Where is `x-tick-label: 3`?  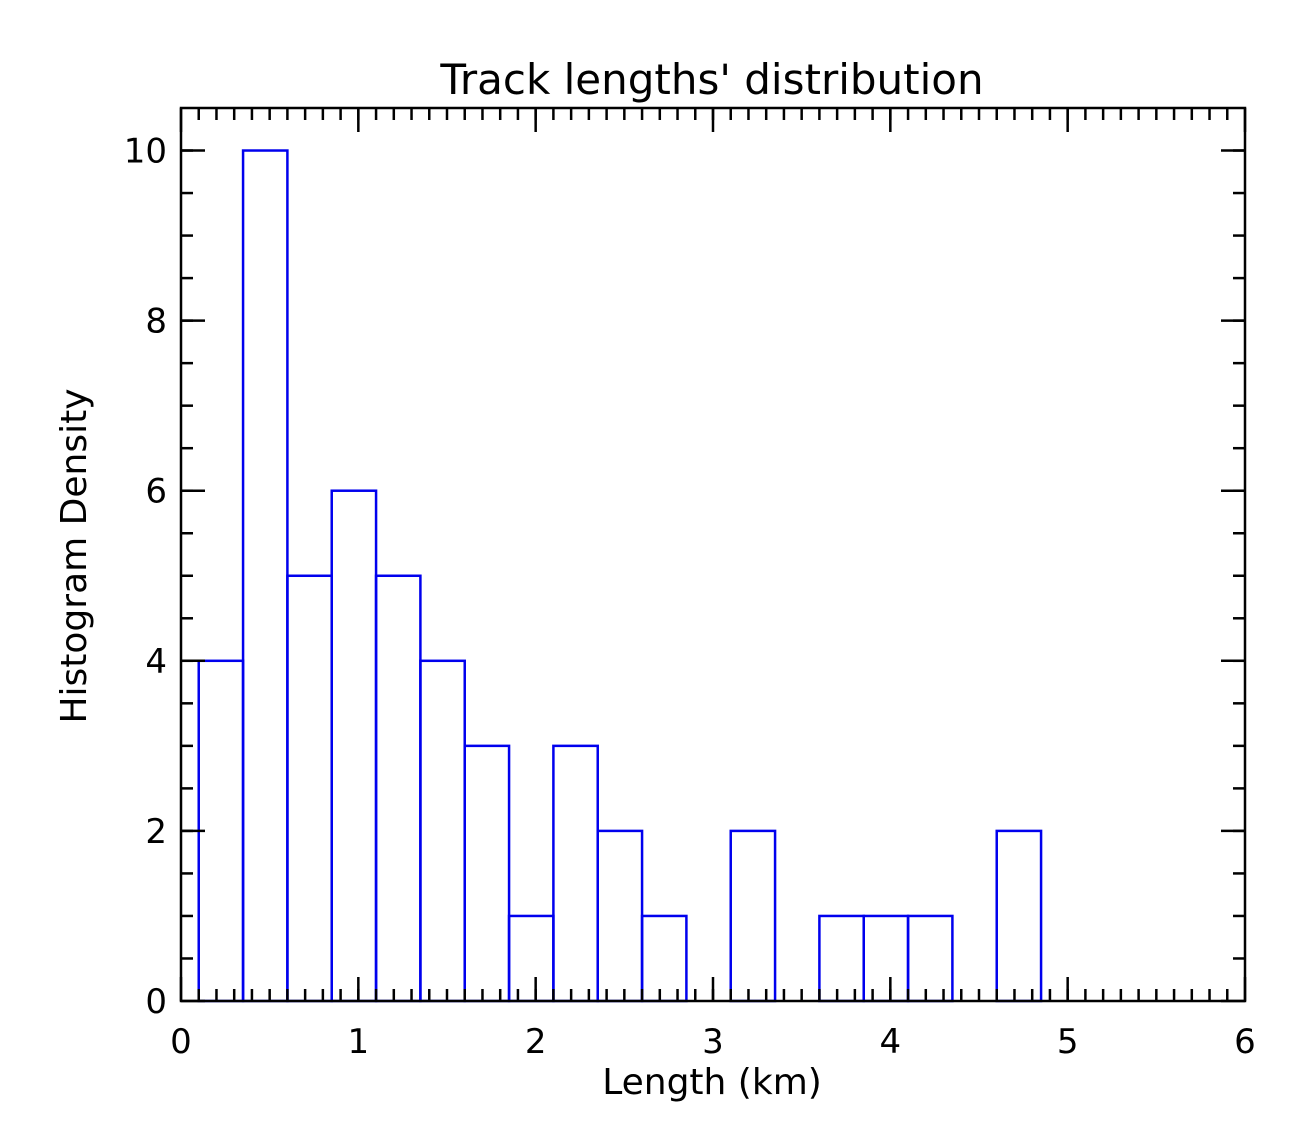
x-tick-label: 3 is located at coordinates (713, 1042).